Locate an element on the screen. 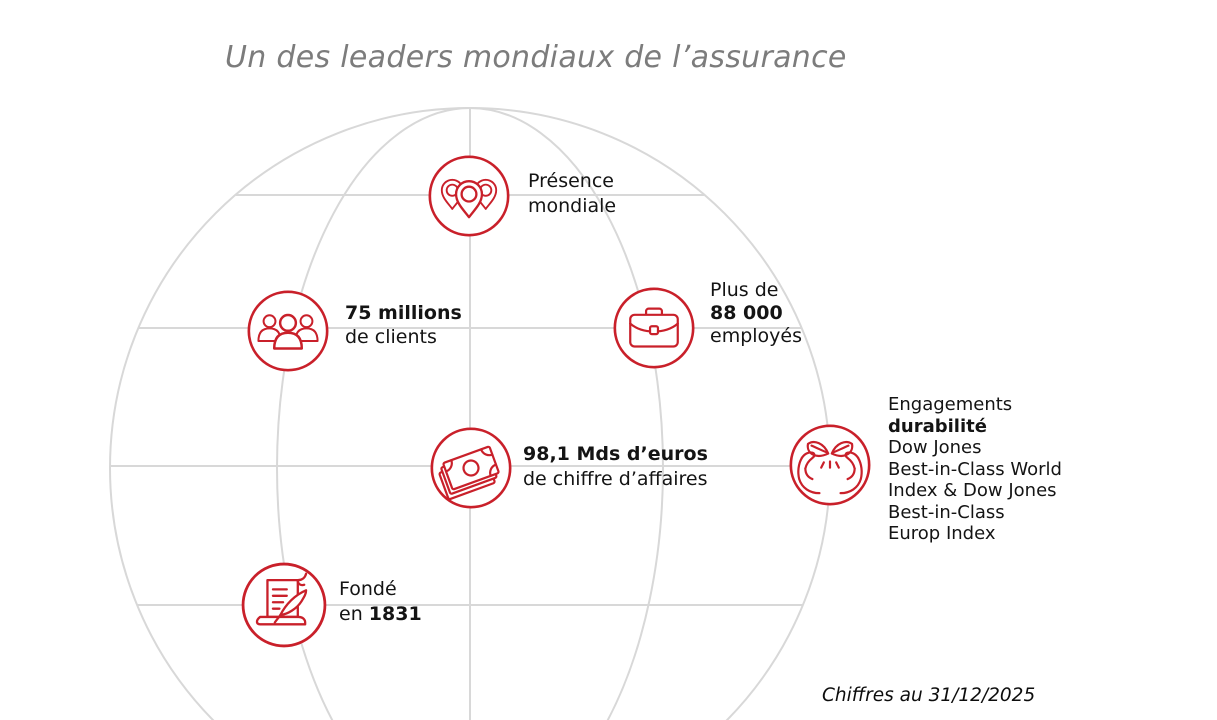 The height and width of the screenshot is (720, 1217). stat-founded: Fondé en 1831 is located at coordinates (380, 602).